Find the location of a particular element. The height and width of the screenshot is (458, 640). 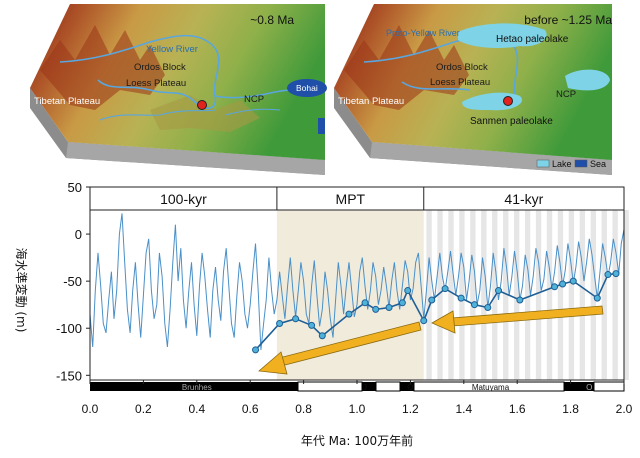

y-axis-title: 海水準変動 (m) is located at coordinates (21, 290).